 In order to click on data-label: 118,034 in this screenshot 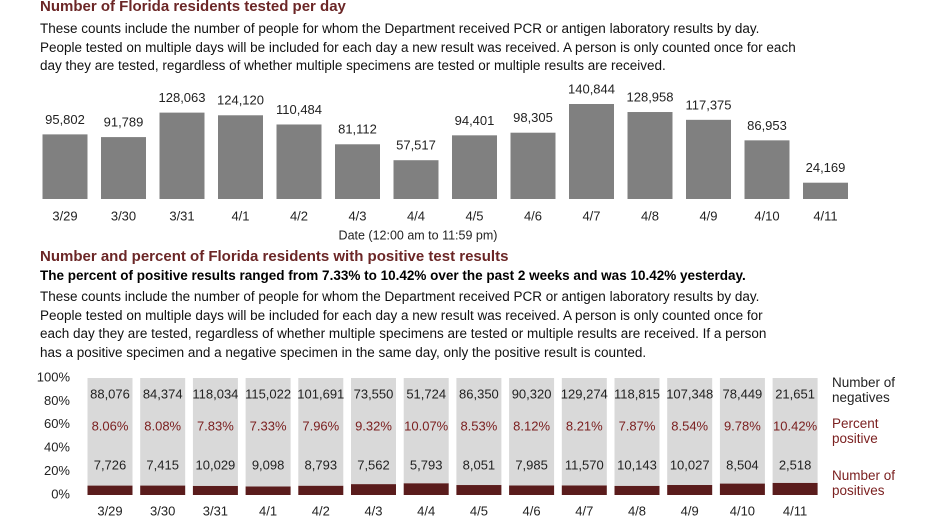, I will do `click(215, 393)`.